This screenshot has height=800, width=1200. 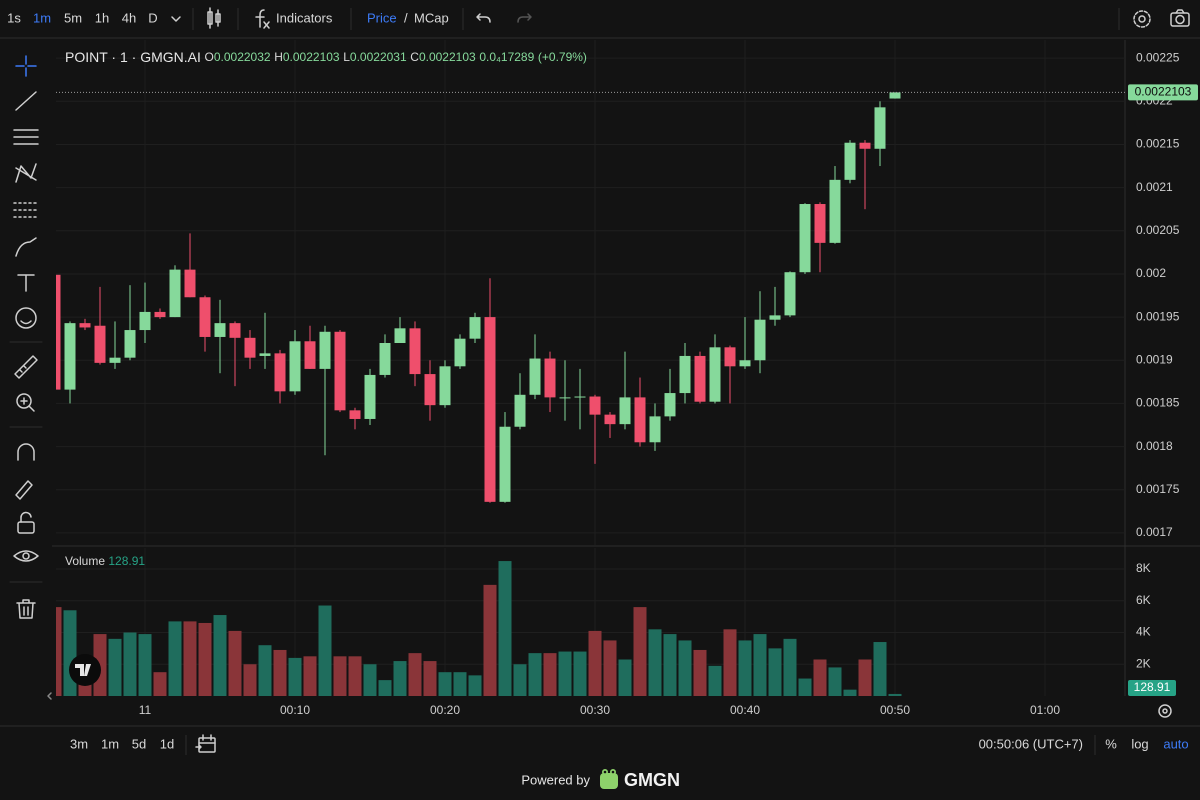 I want to click on scroll-left, so click(x=49, y=696).